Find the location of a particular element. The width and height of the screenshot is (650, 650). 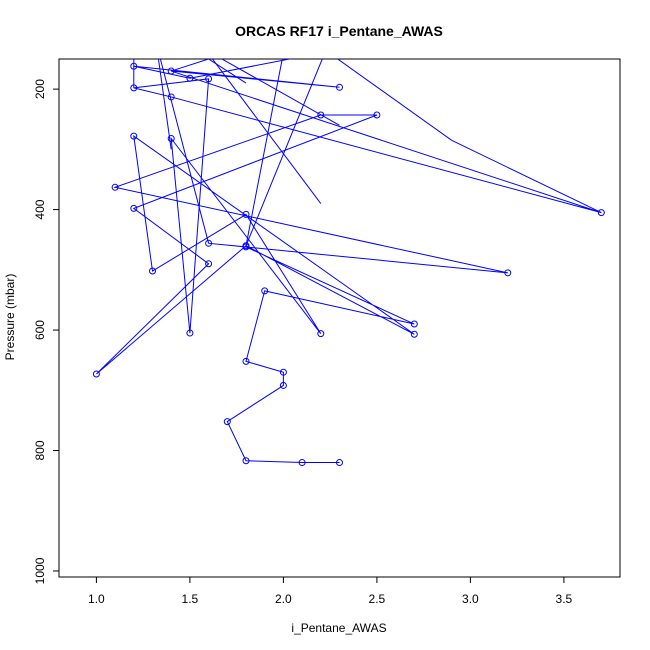

x-tick-label: 1.0 is located at coordinates (96, 599).